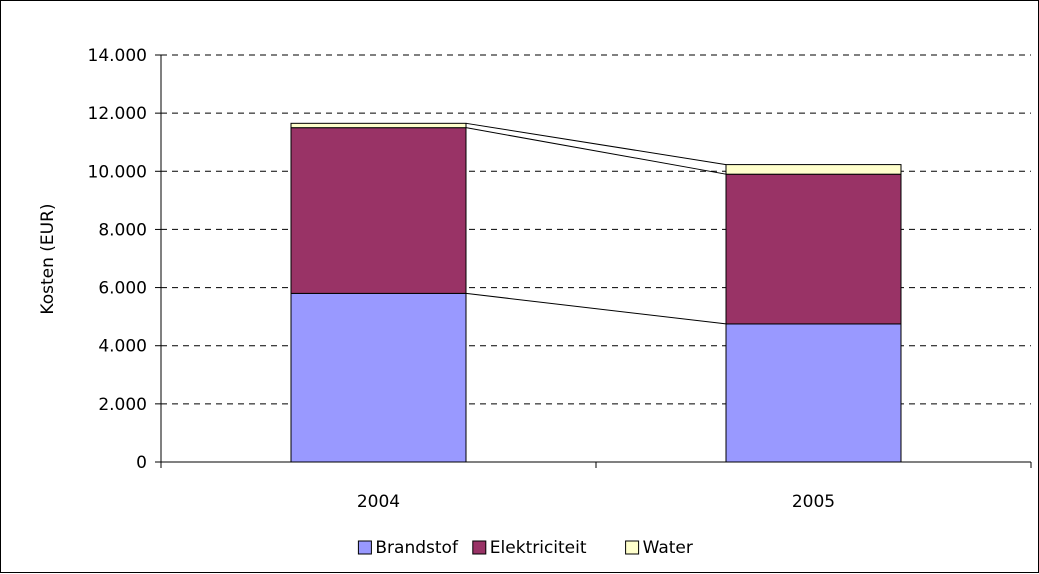  I want to click on legend-item-water: Water, so click(659, 548).